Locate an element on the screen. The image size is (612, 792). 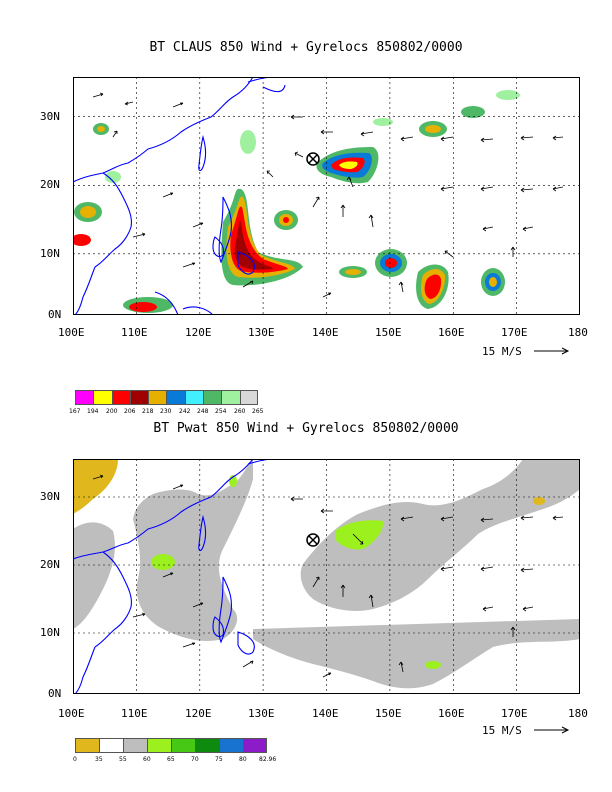
colorbar-label: 230 is located at coordinates (166, 411).